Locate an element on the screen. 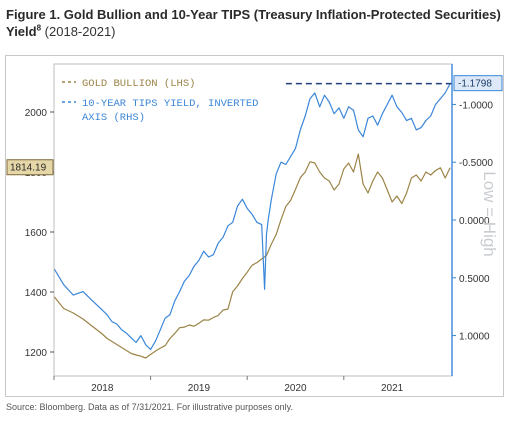 The width and height of the screenshot is (512, 423). right-last-value-label: -1.1798 is located at coordinates (475, 84).